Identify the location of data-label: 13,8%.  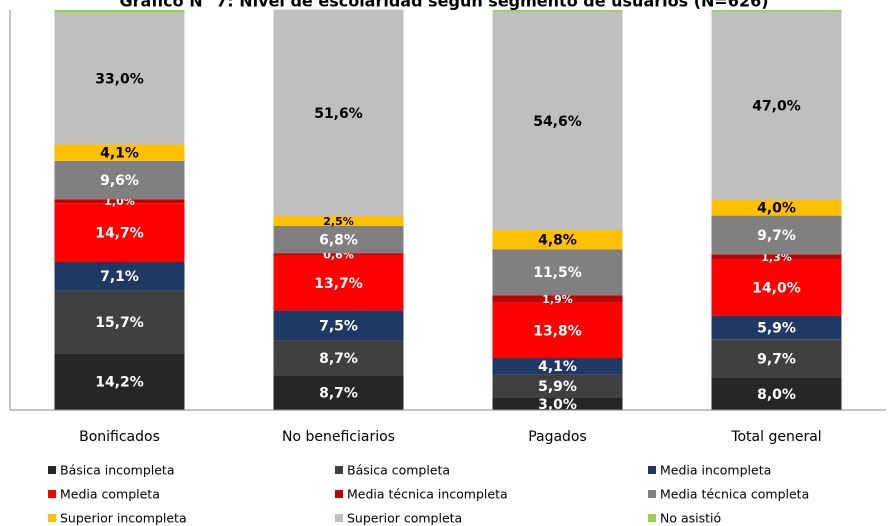
(557, 331).